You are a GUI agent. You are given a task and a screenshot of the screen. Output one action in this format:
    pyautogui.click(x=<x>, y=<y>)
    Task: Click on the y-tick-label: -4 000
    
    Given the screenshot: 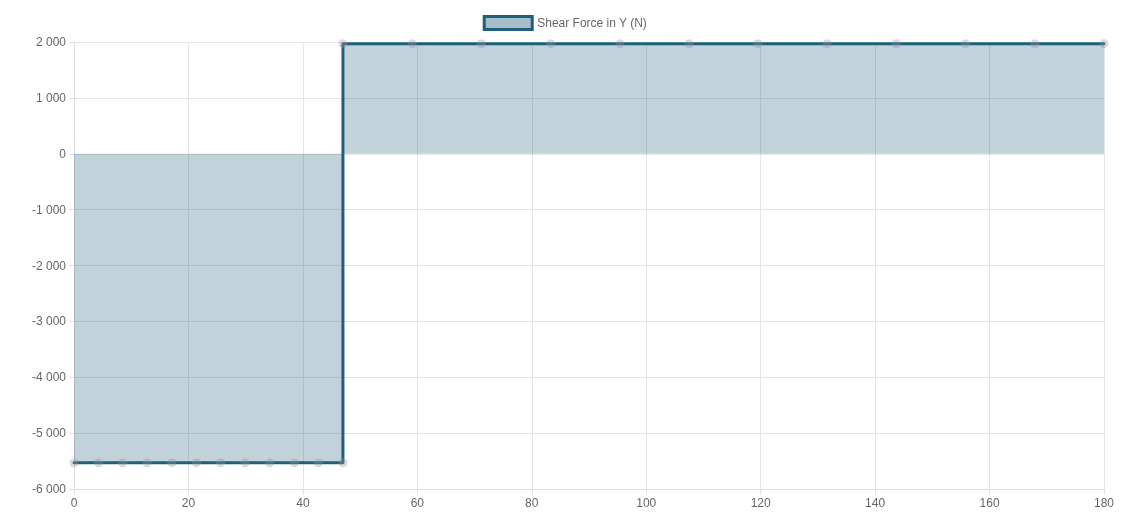 What is the action you would take?
    pyautogui.click(x=49, y=377)
    